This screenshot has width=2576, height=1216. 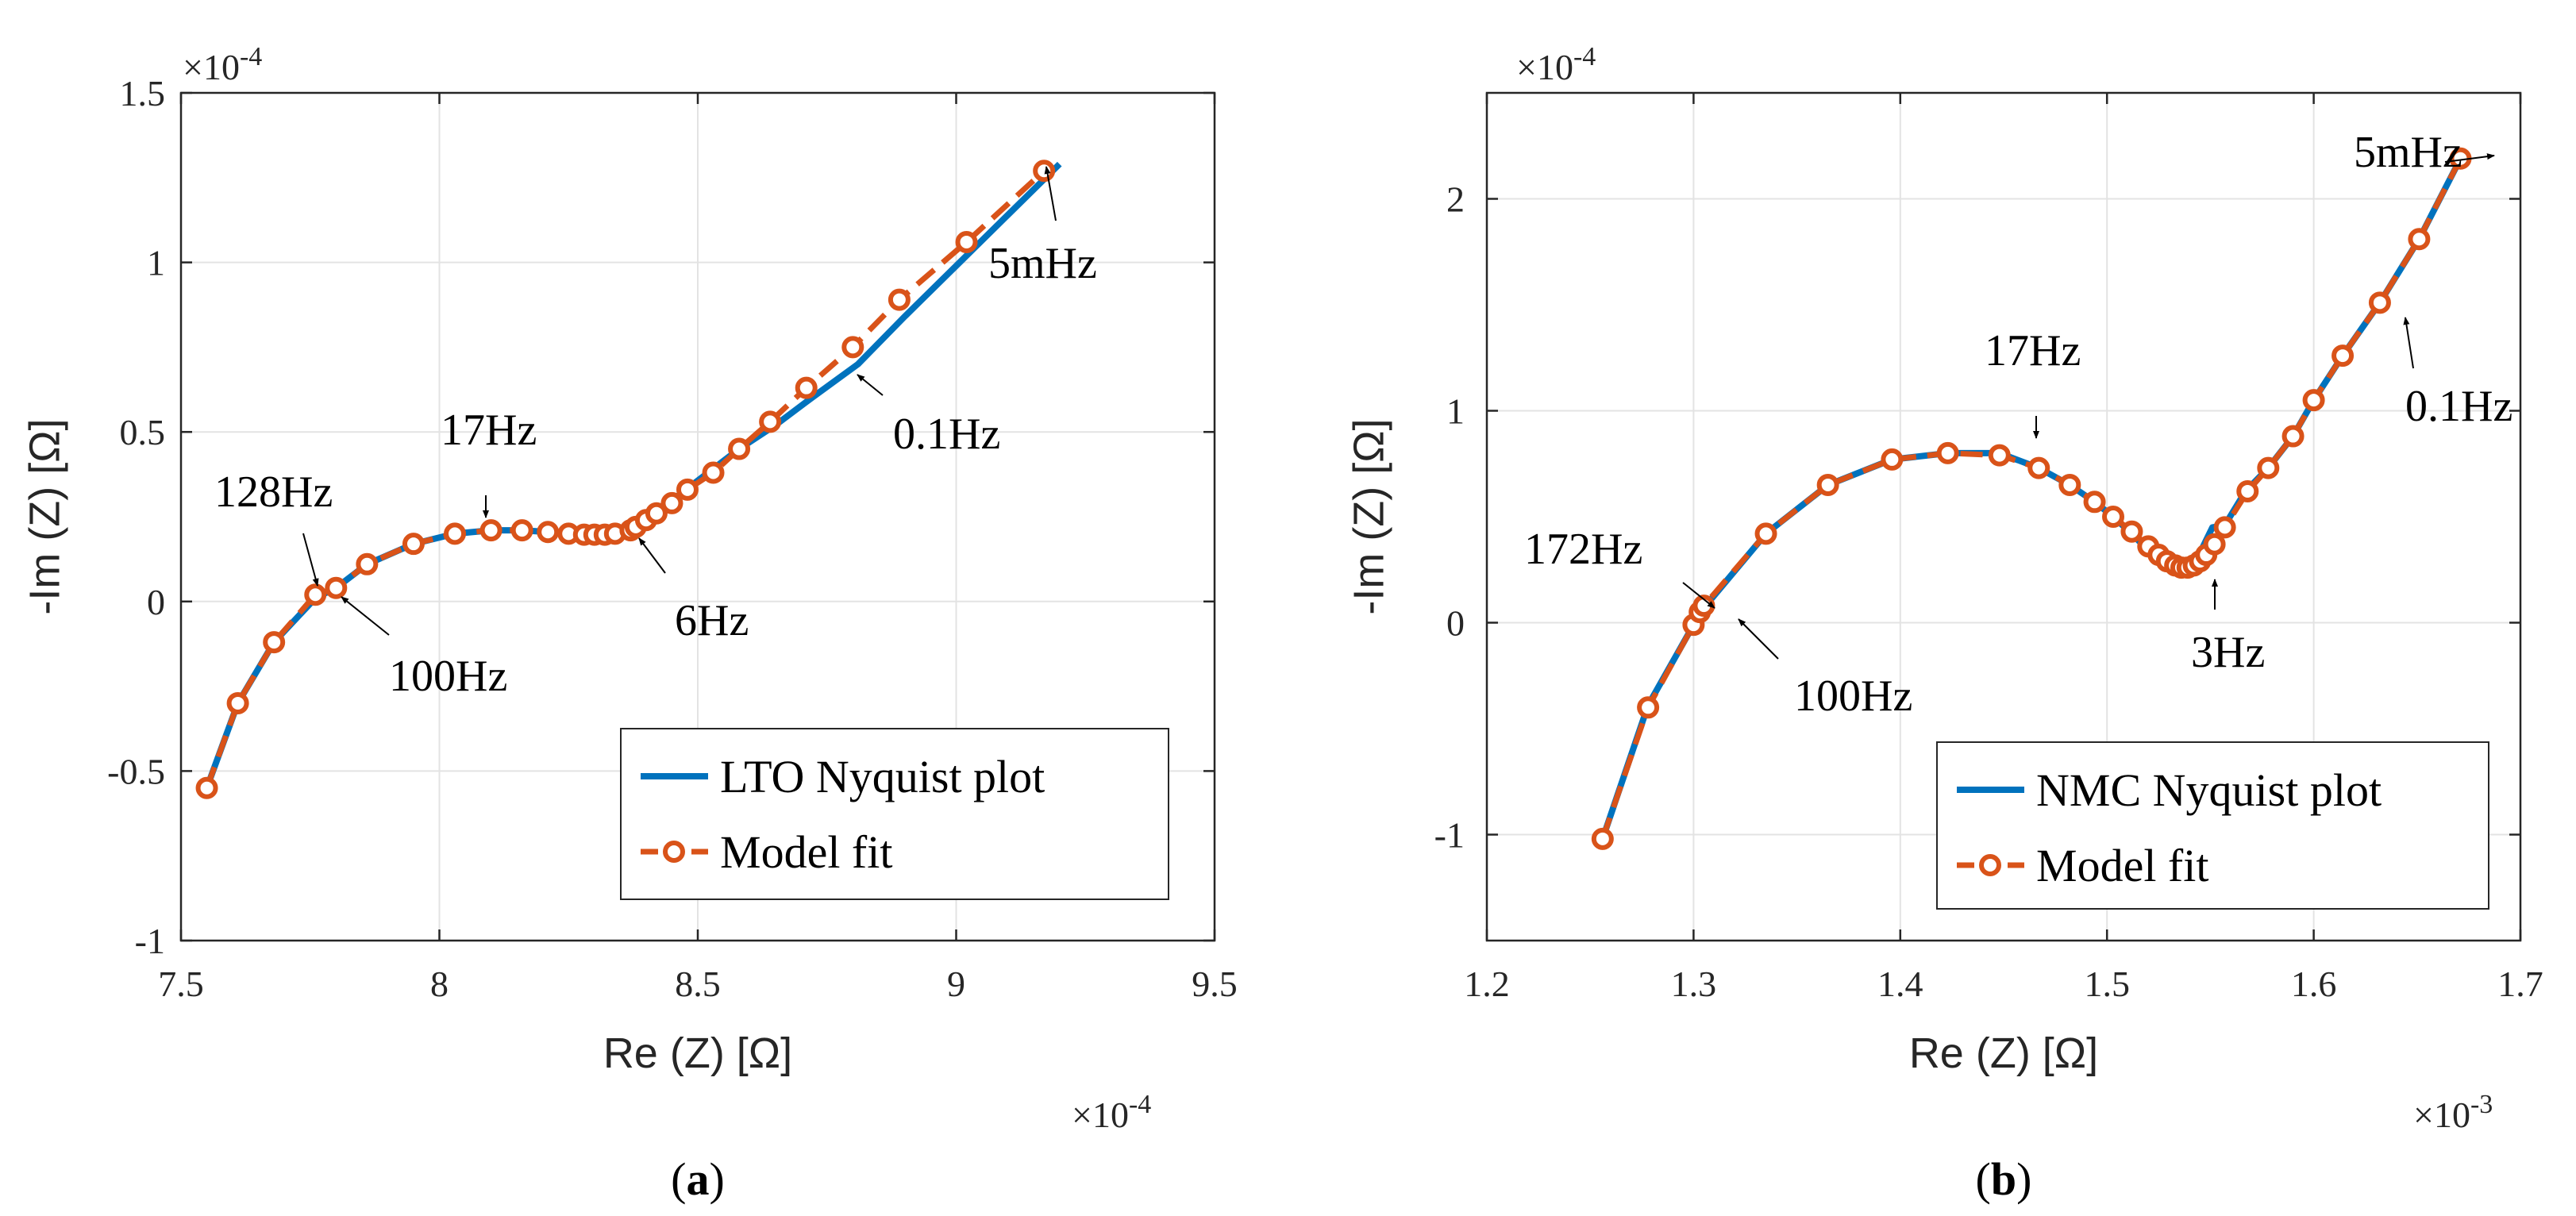 What do you see at coordinates (1455, 199) in the screenshot?
I see `y-tick-label: 2` at bounding box center [1455, 199].